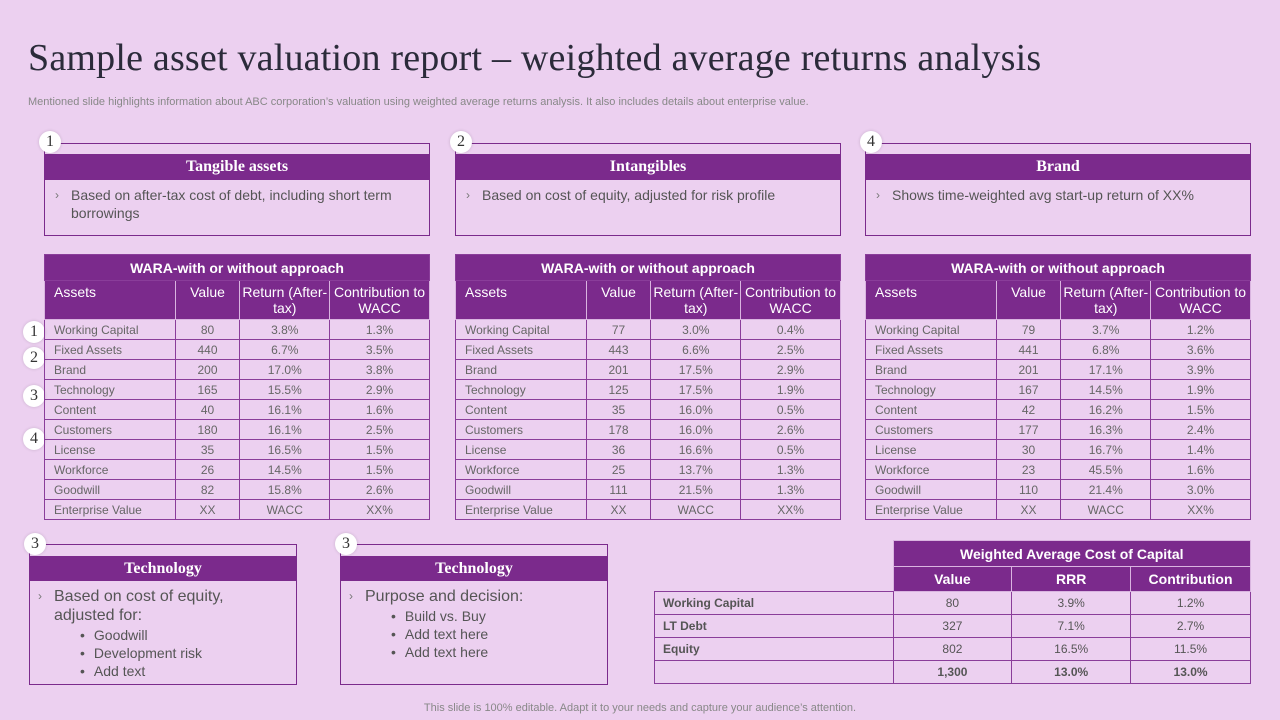  What do you see at coordinates (696, 409) in the screenshot?
I see `table-cell: 16.0%` at bounding box center [696, 409].